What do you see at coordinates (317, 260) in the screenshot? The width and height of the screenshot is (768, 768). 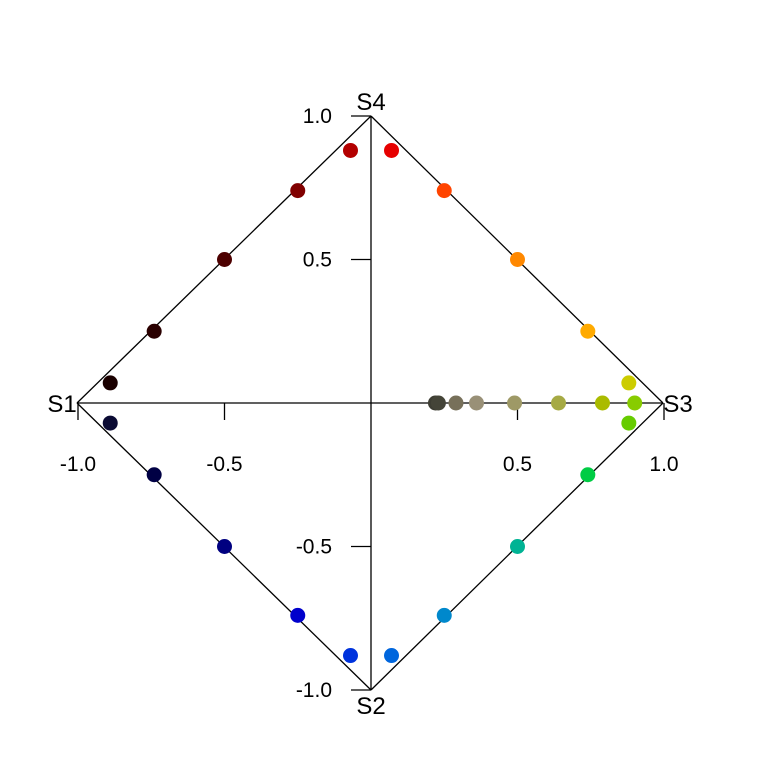 I see `y-tick-label: 0.5` at bounding box center [317, 260].